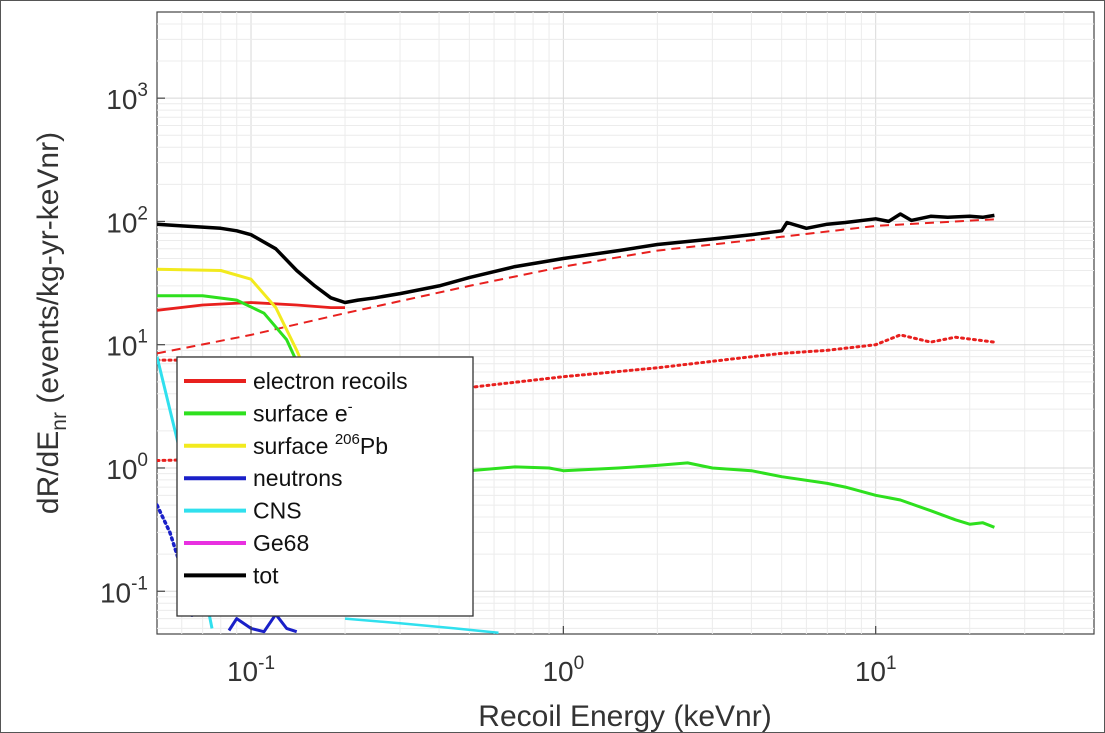 This screenshot has height=733, width=1105. Describe the element at coordinates (48, 272) in the screenshot. I see `y-axis-title-rest: (events/kg-yr-keVnr)` at that location.